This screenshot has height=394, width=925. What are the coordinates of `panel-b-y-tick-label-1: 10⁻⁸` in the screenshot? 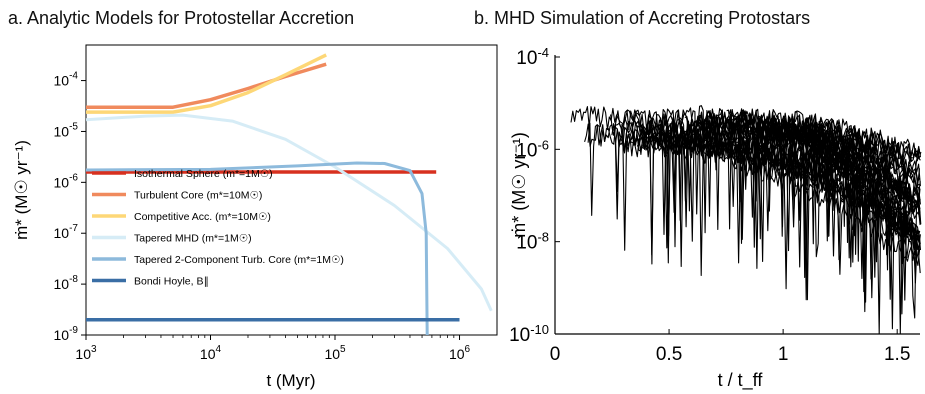 It's located at (532, 242).